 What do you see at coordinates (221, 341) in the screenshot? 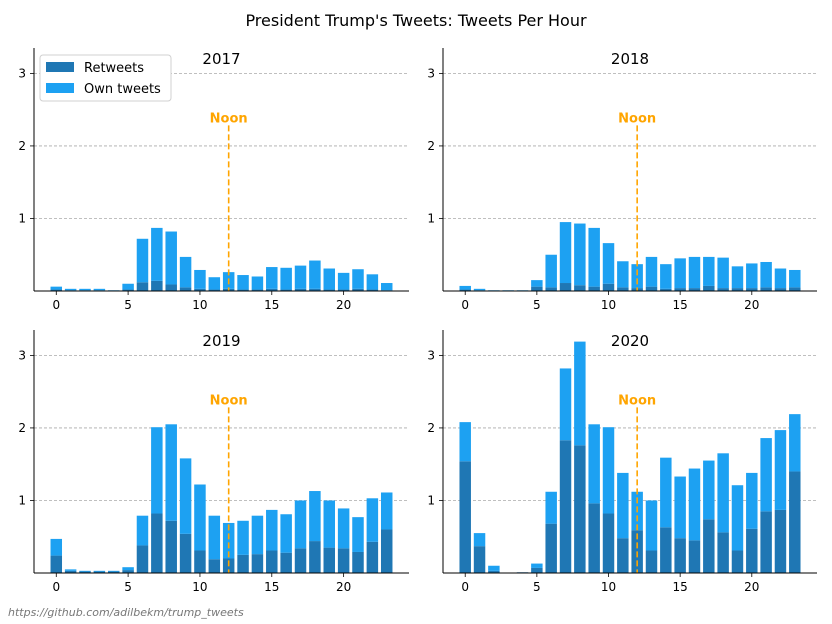
I see `panel-title: 2019` at bounding box center [221, 341].